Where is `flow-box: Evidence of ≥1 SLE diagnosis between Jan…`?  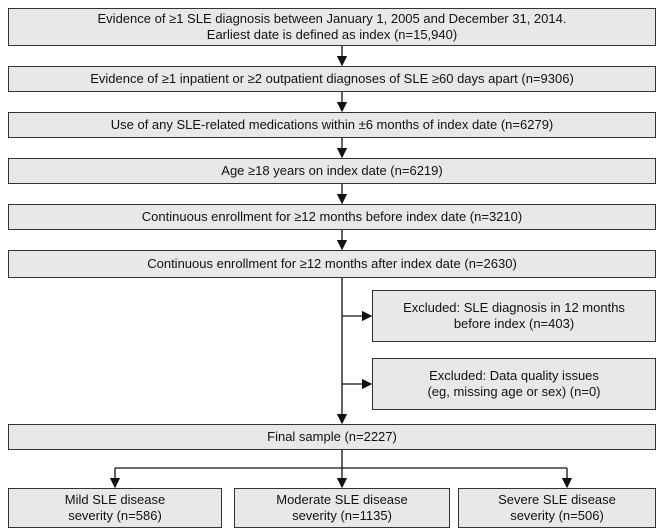
flow-box: Evidence of ≥1 SLE diagnosis between Jan… is located at coordinates (332, 27).